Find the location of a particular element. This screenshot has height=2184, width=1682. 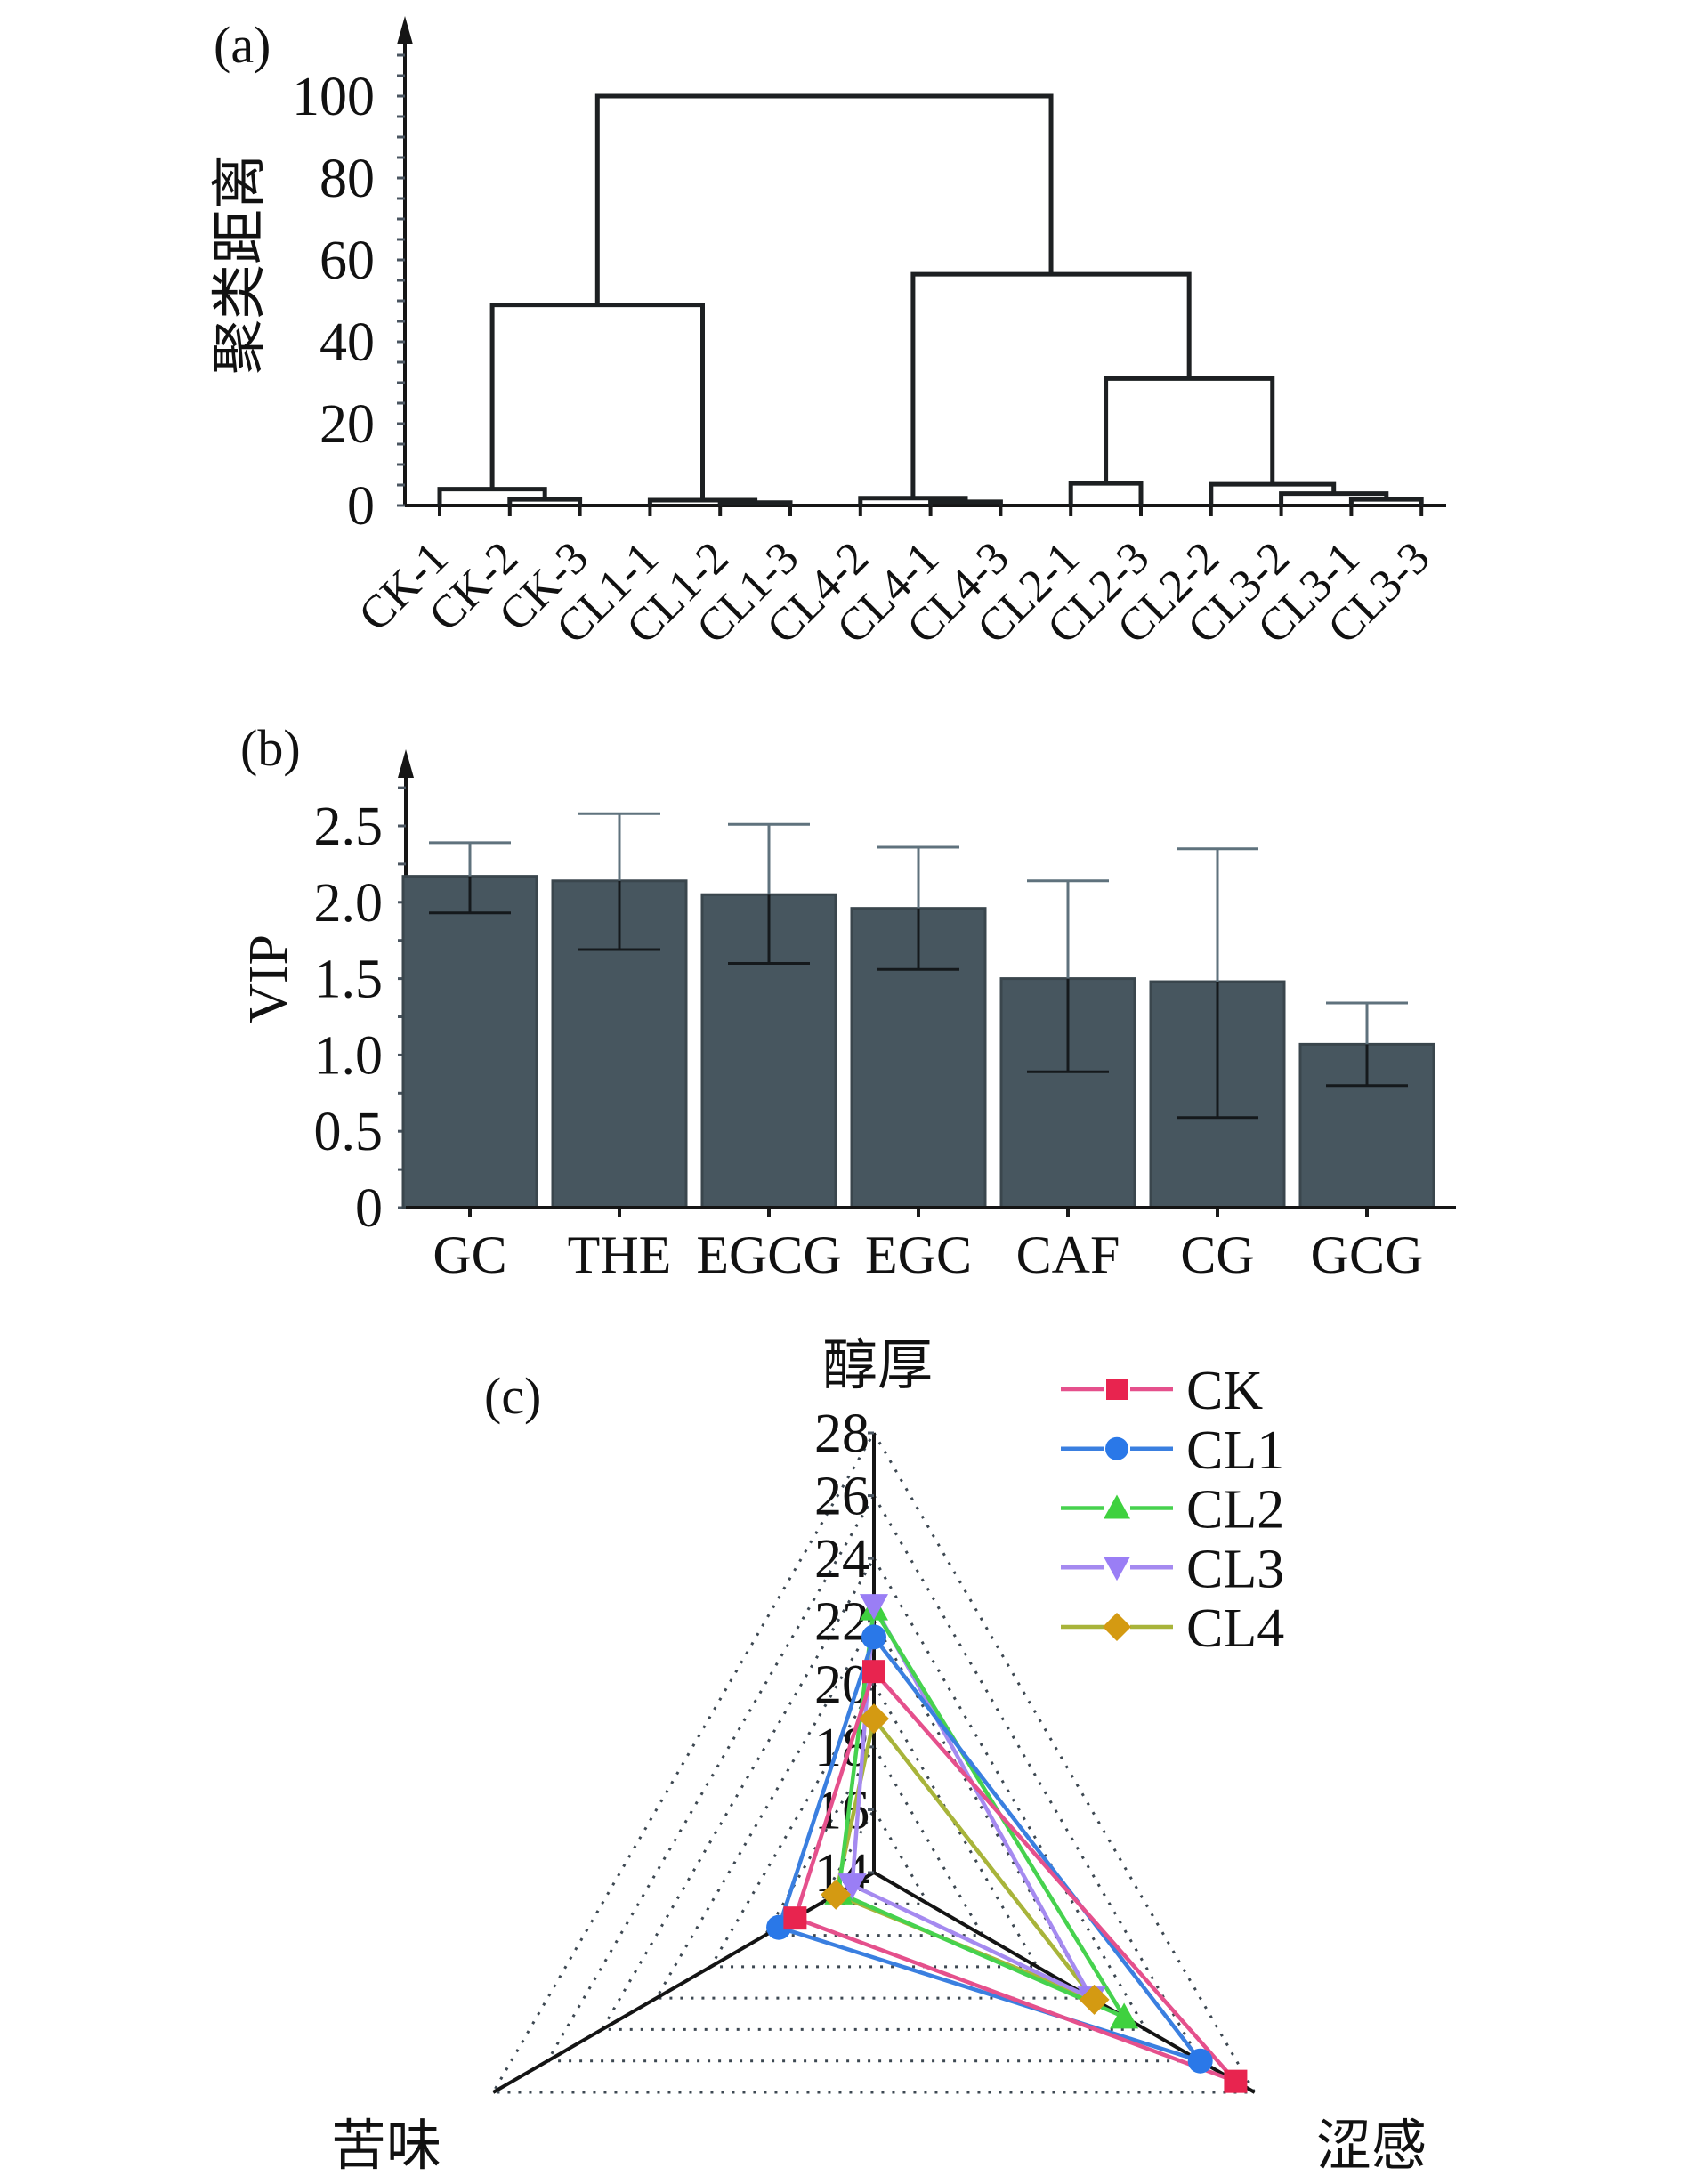

legend-label: CL1 is located at coordinates (1235, 1450).